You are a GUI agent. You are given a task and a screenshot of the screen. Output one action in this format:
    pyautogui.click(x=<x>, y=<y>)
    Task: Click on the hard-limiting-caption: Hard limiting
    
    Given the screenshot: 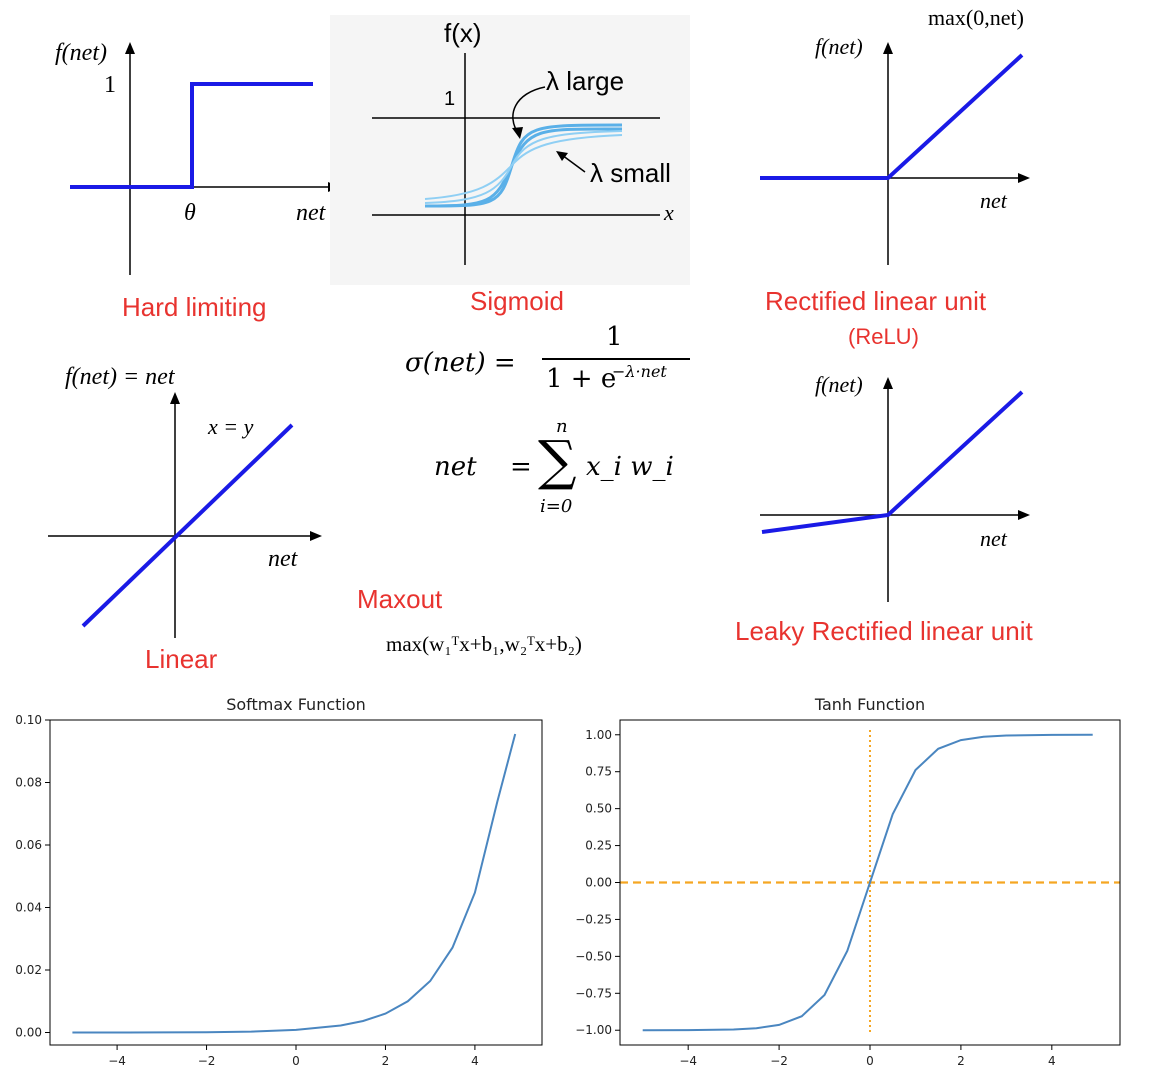 What is the action you would take?
    pyautogui.click(x=194, y=307)
    